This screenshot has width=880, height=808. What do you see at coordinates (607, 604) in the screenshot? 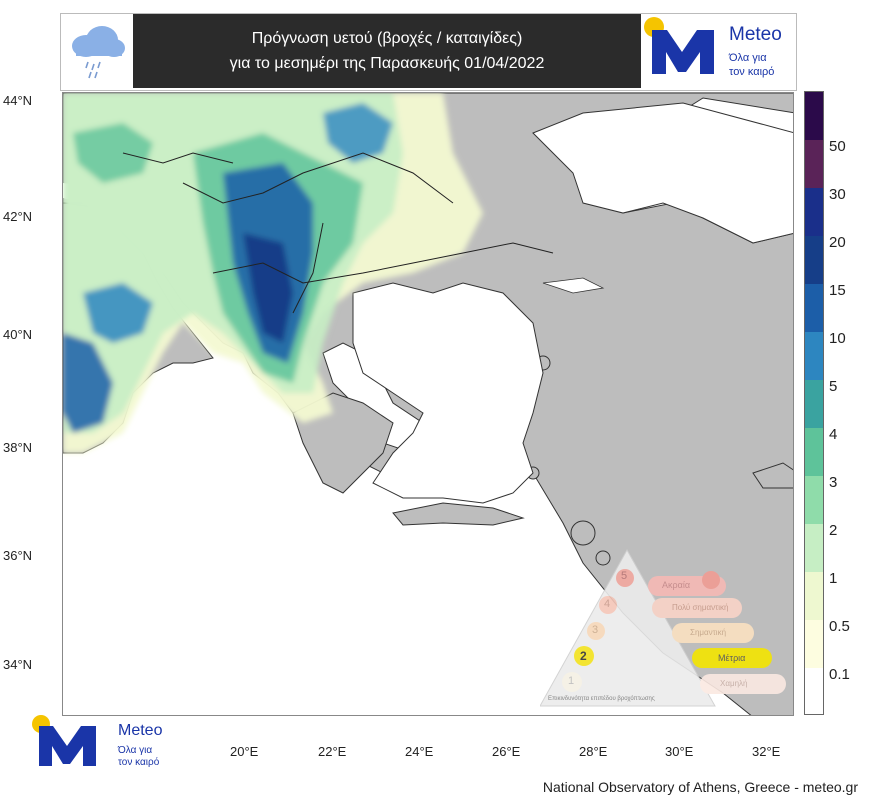
I see `pyramid-level-4-num: 4` at bounding box center [607, 604].